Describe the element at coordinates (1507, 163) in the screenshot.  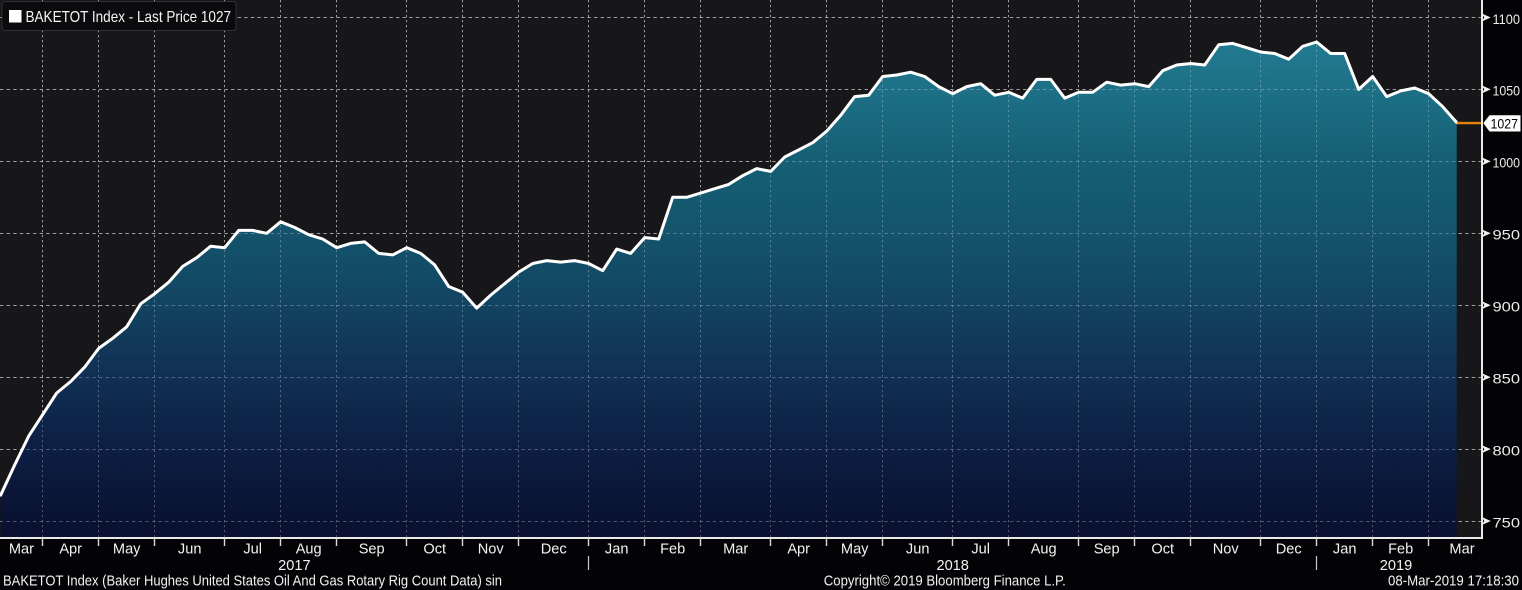
I see `svg-text: 1000` at that location.